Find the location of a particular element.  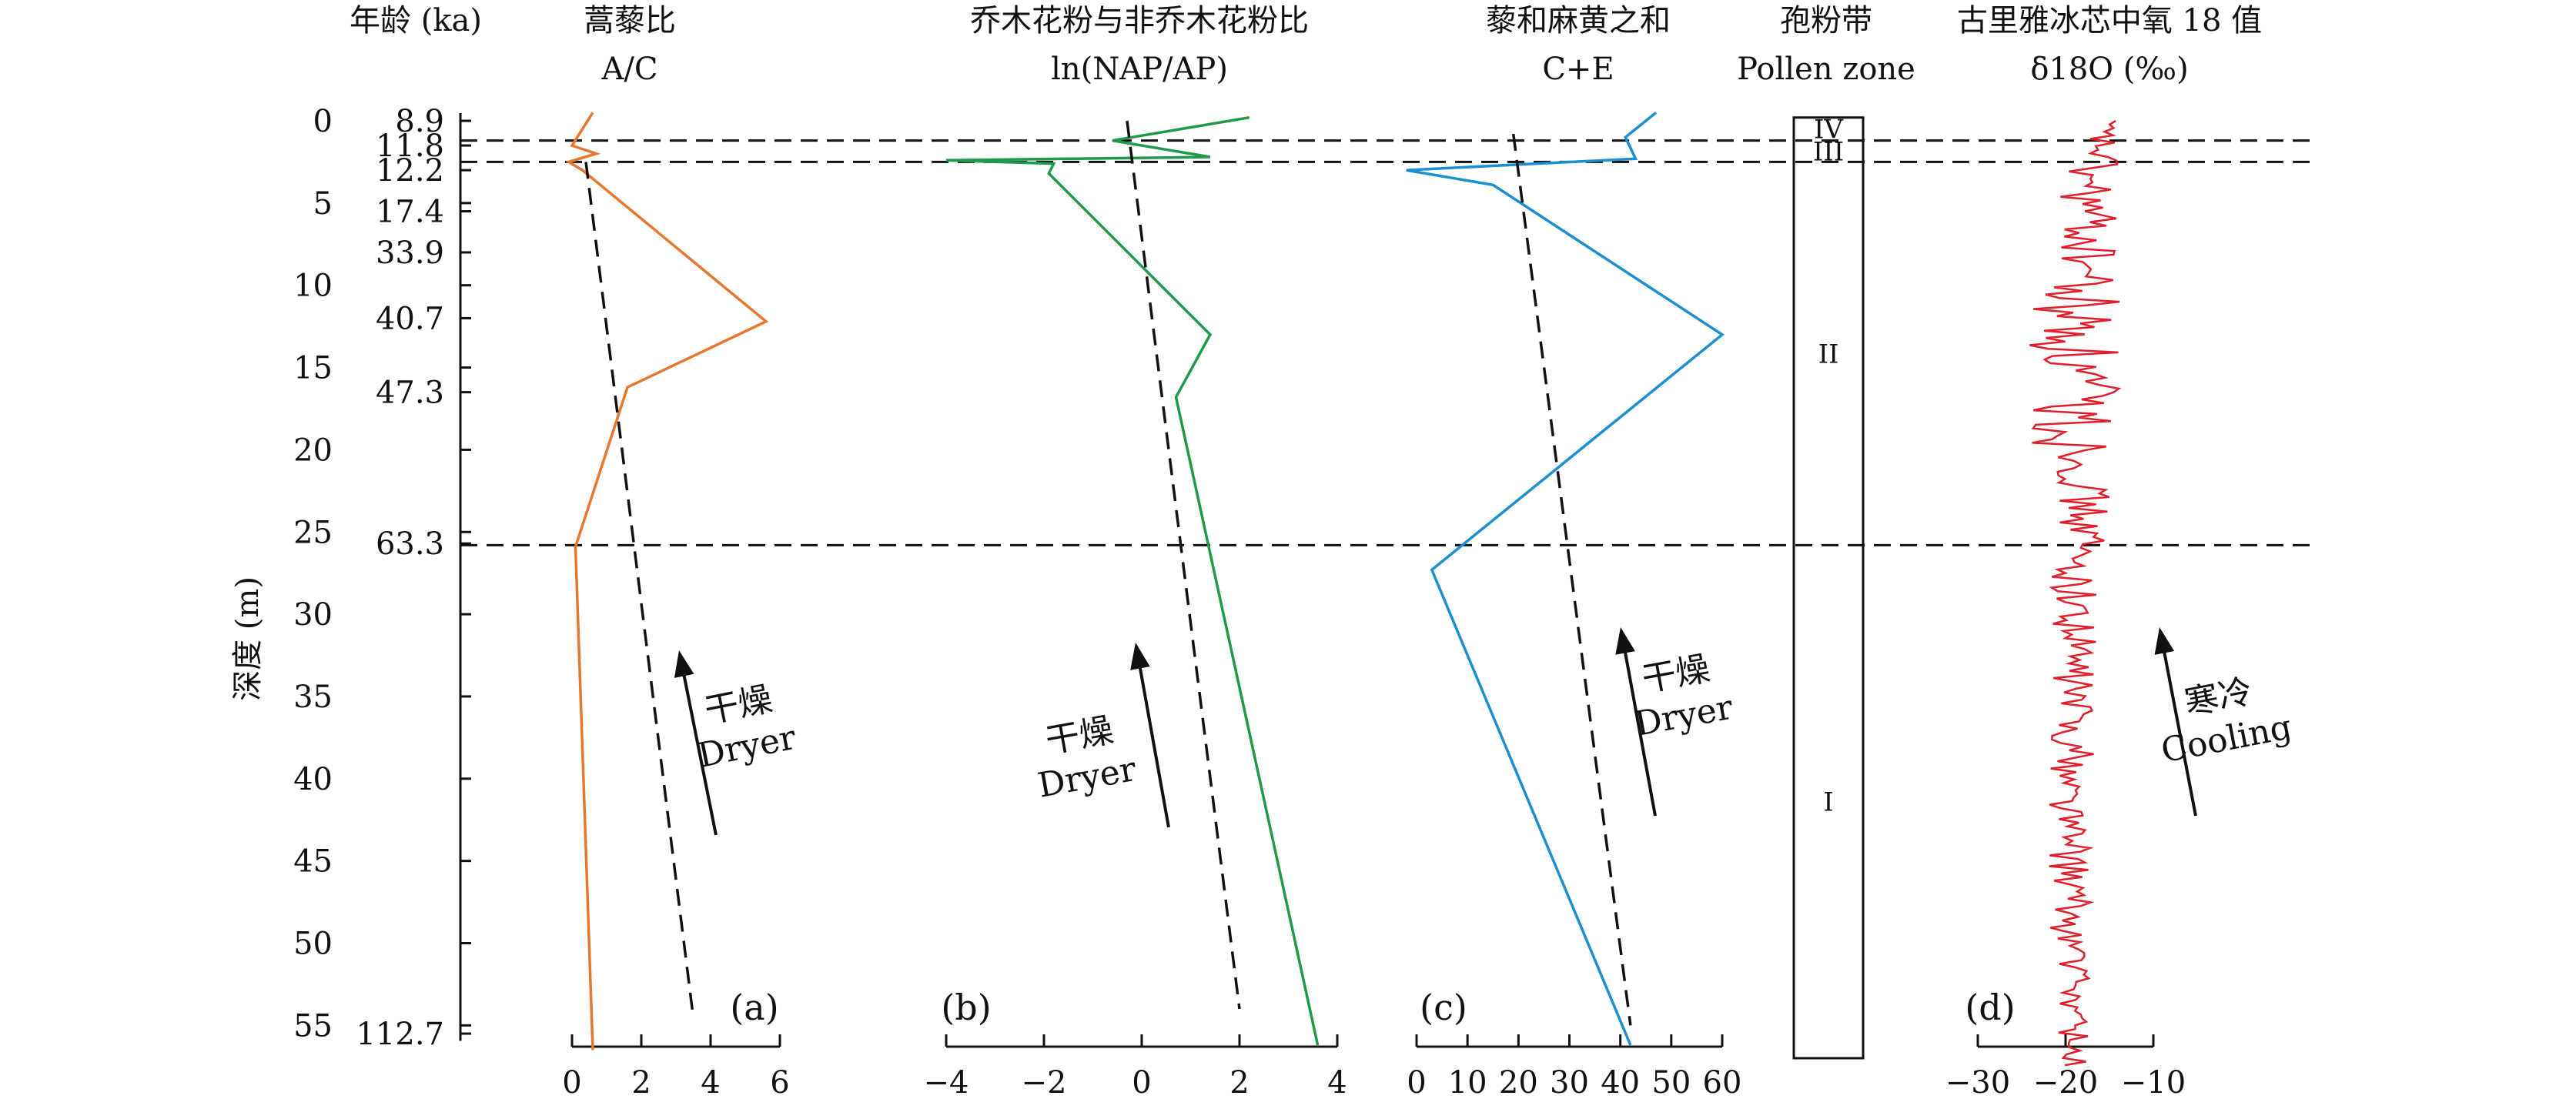

depth-tick-label: 25 is located at coordinates (313, 533).